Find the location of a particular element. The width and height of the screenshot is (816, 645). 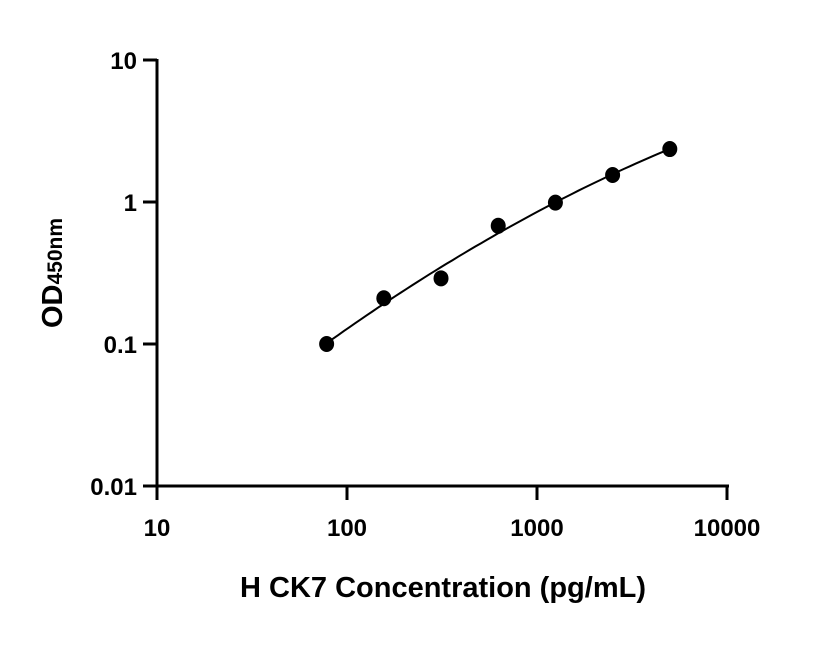

x-tick-label: 100 is located at coordinates (347, 528).